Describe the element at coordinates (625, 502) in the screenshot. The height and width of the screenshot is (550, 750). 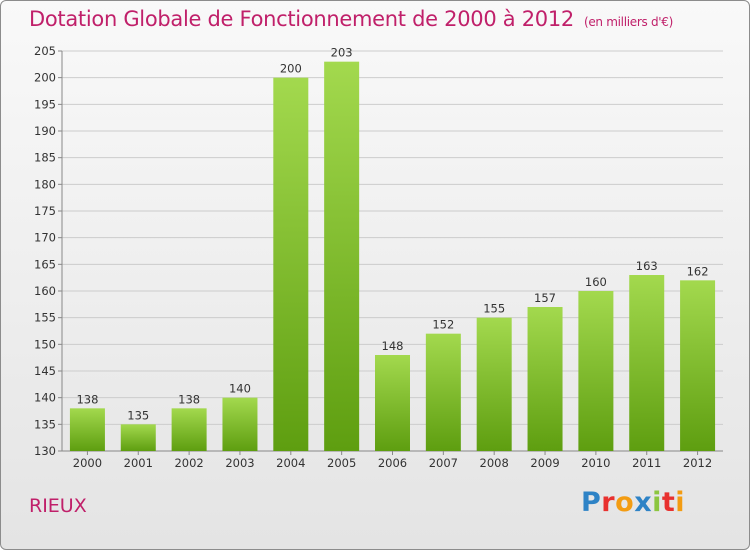
I see `logo-letter: o` at that location.